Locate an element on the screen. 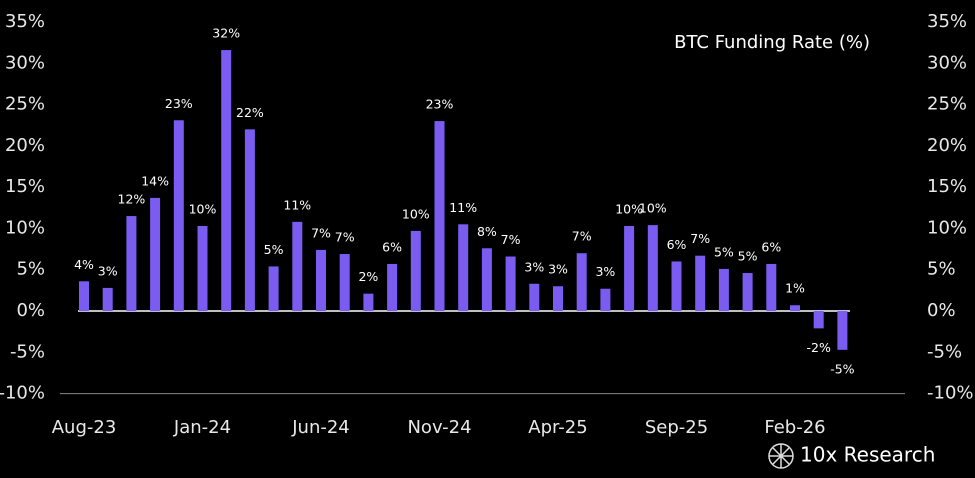 The image size is (975, 478). x-tick-label: Aug-23 is located at coordinates (84, 427).